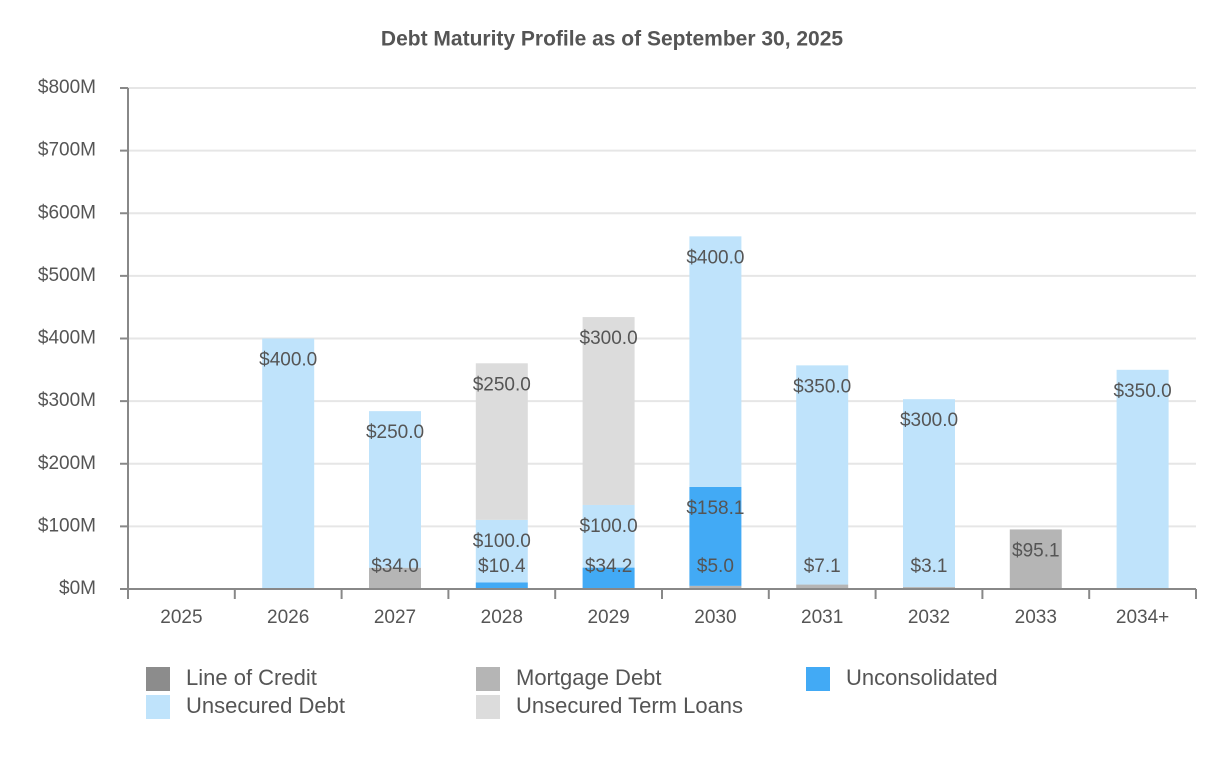 The width and height of the screenshot is (1226, 760). Describe the element at coordinates (502, 566) in the screenshot. I see `data-label: $10.4` at that location.